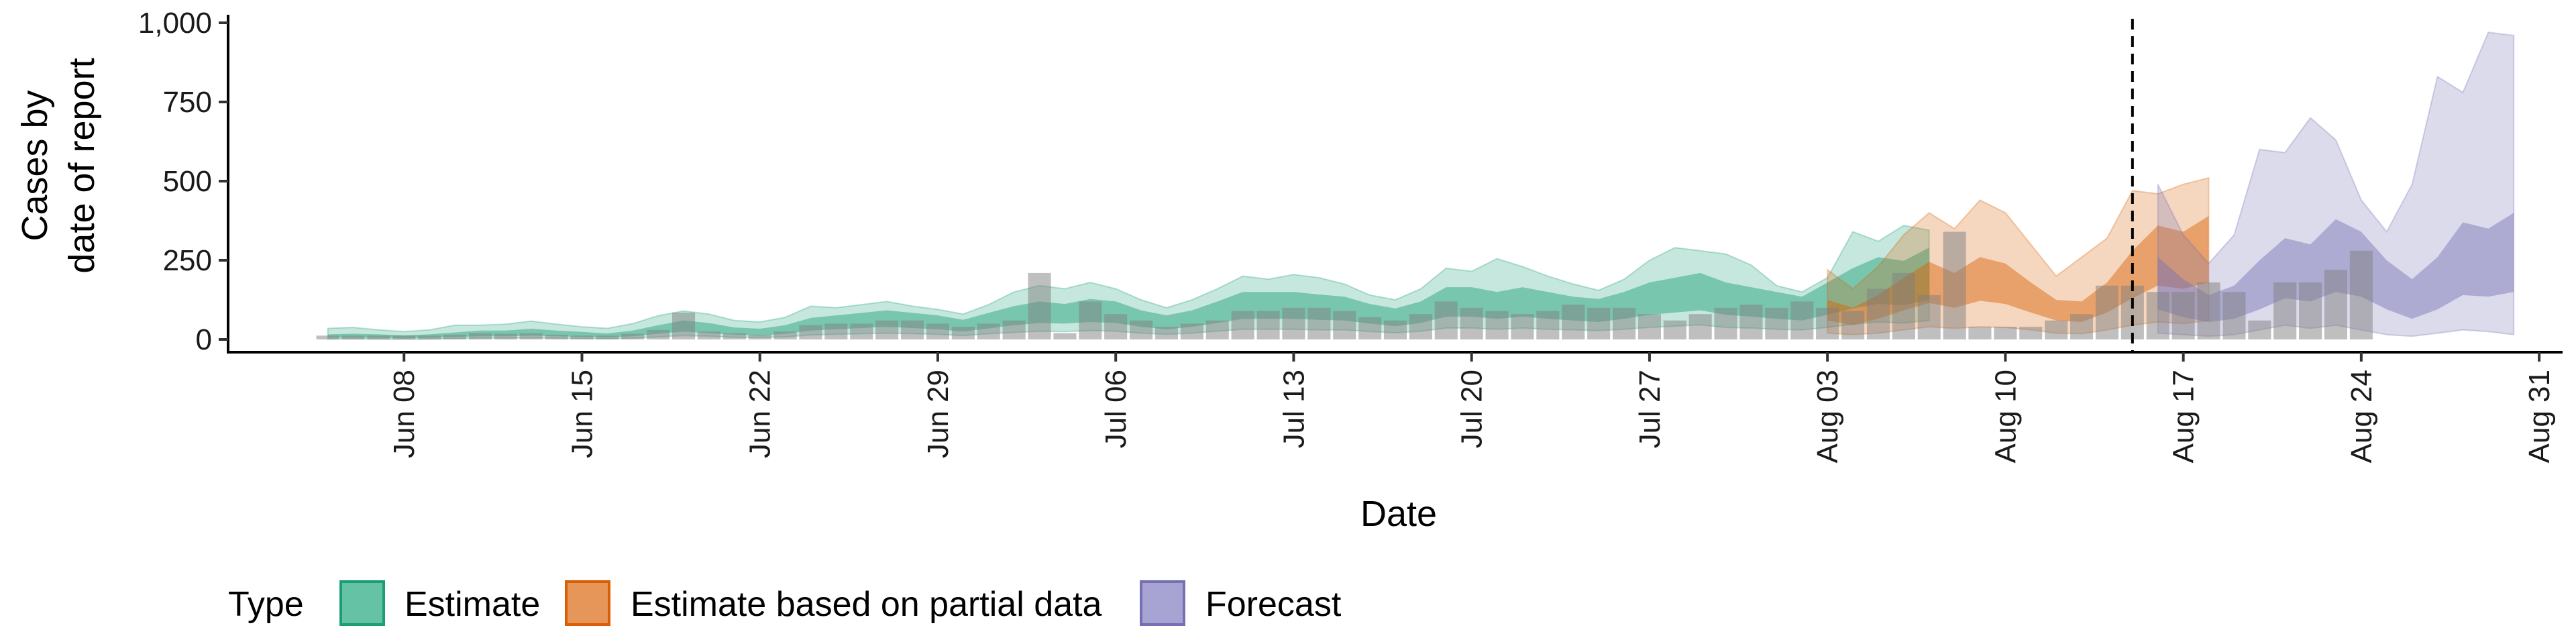 The height and width of the screenshot is (644, 2576). I want to click on legend-title: Type, so click(266, 604).